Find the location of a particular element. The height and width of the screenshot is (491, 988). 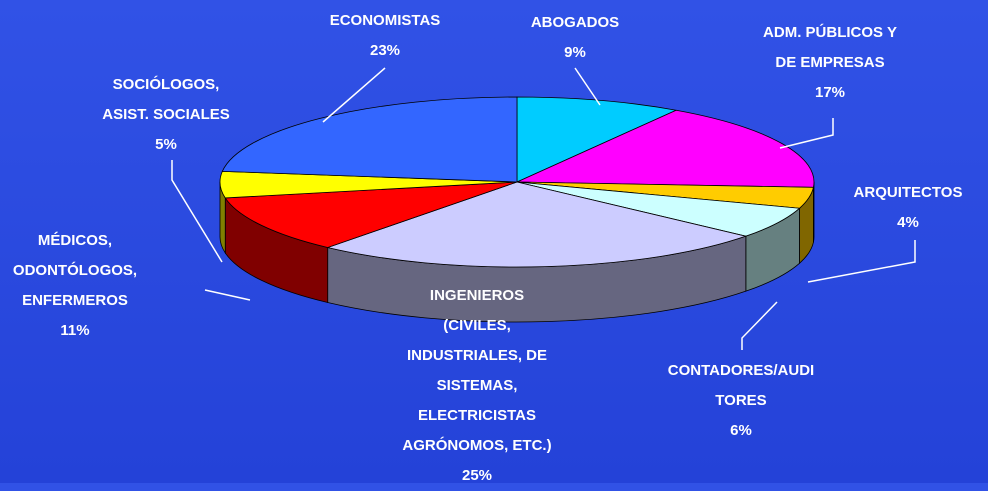

value-label: 9% is located at coordinates (575, 52).